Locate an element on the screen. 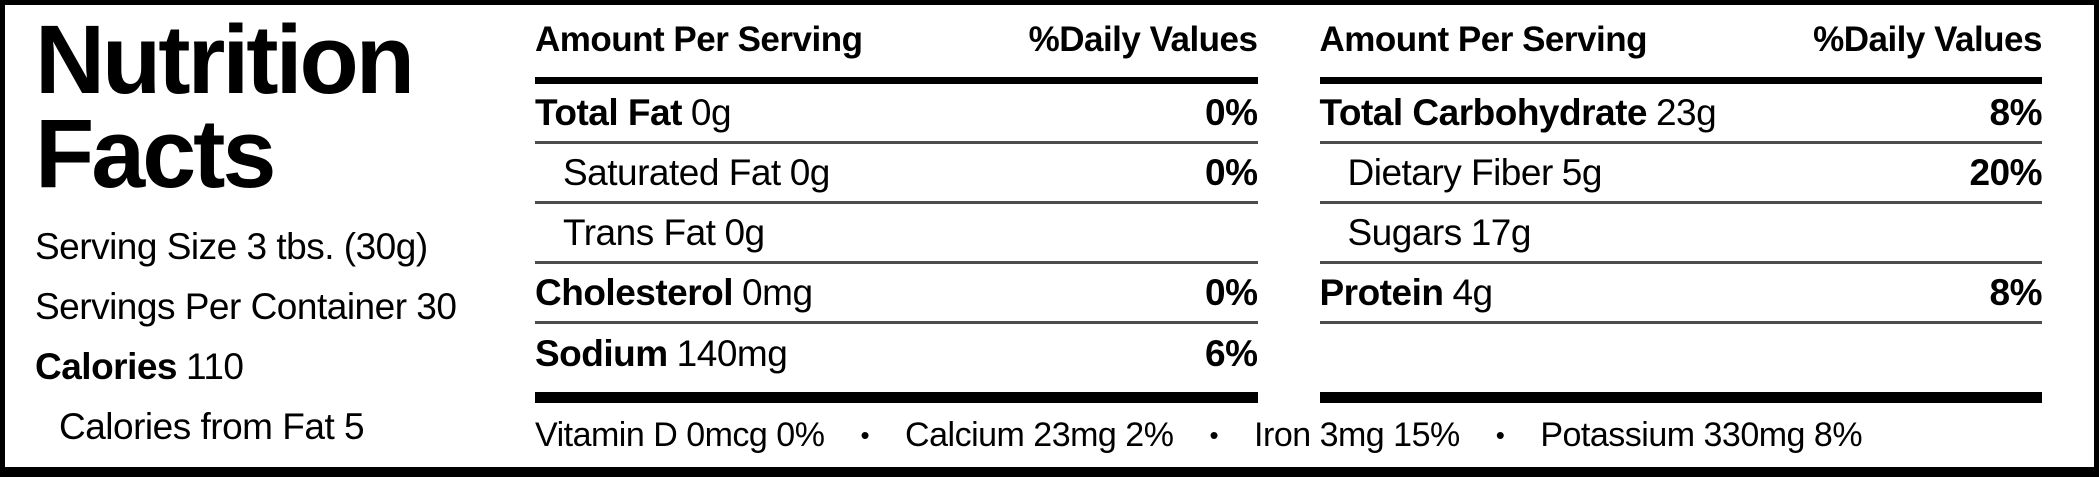  nutrient-row: Trans Fat 0g is located at coordinates (896, 234).